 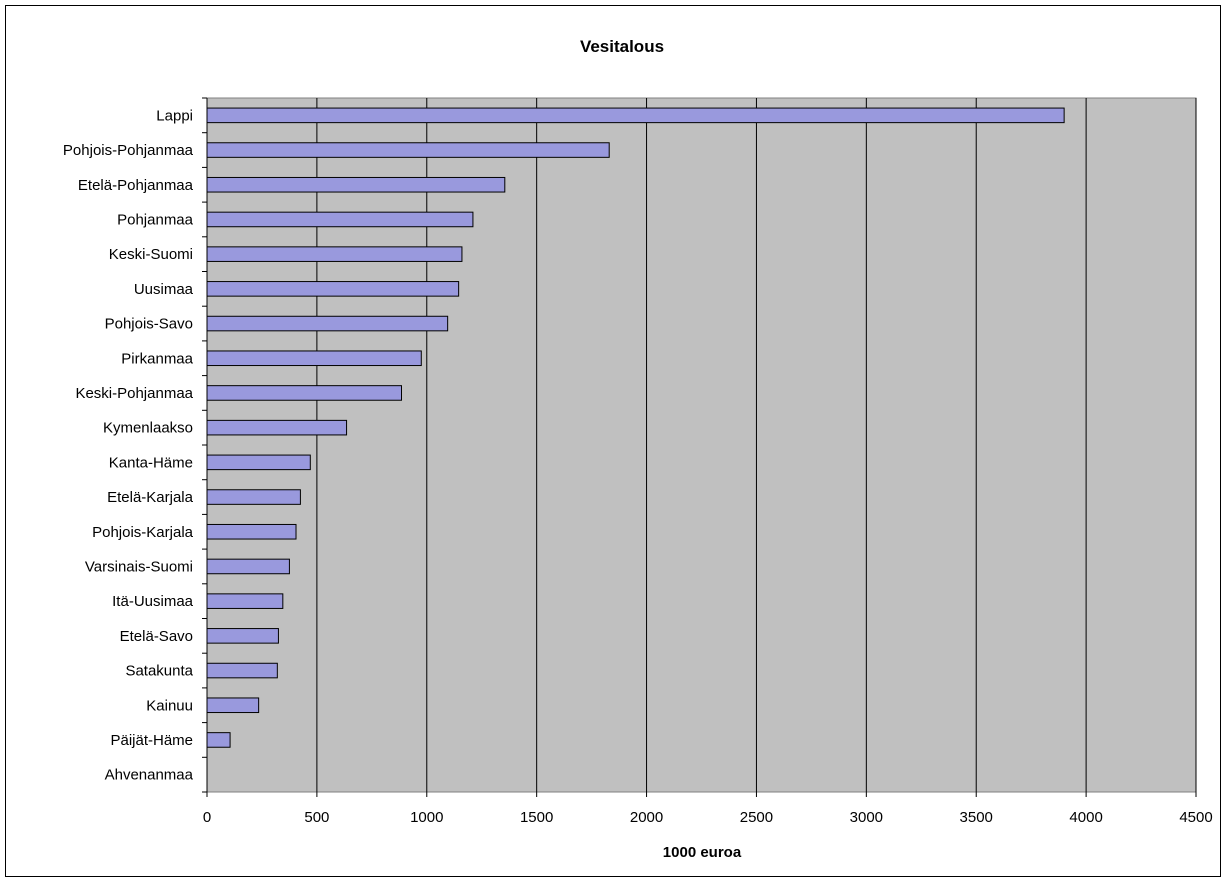 I want to click on y-tick-label: Etelä-Pohjanmaa, so click(x=136, y=185).